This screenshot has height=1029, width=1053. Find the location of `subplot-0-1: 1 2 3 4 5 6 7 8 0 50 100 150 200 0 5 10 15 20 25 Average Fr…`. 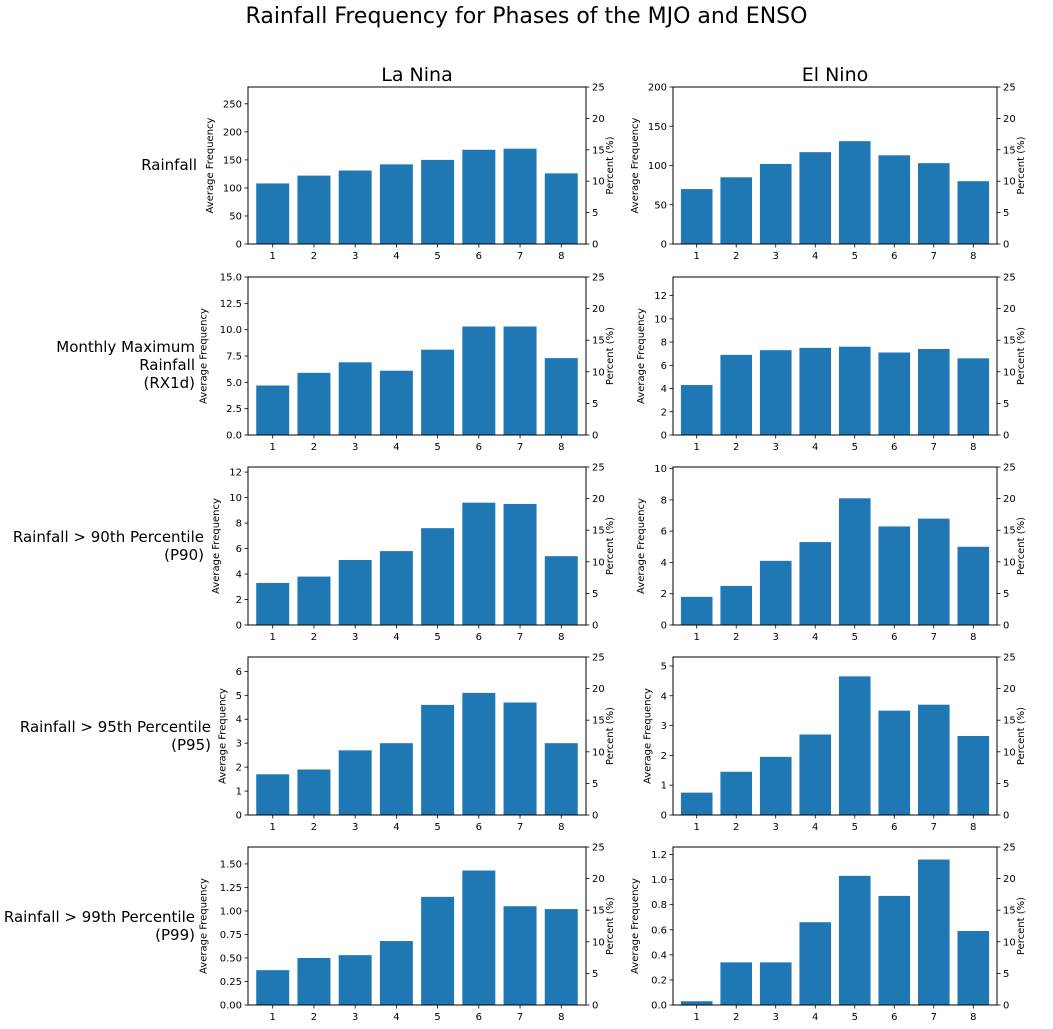

subplot-0-1: 1 2 3 4 5 6 7 8 0 50 100 150 200 0 5 10 15 20 25 Average Fr… is located at coordinates (828, 173).